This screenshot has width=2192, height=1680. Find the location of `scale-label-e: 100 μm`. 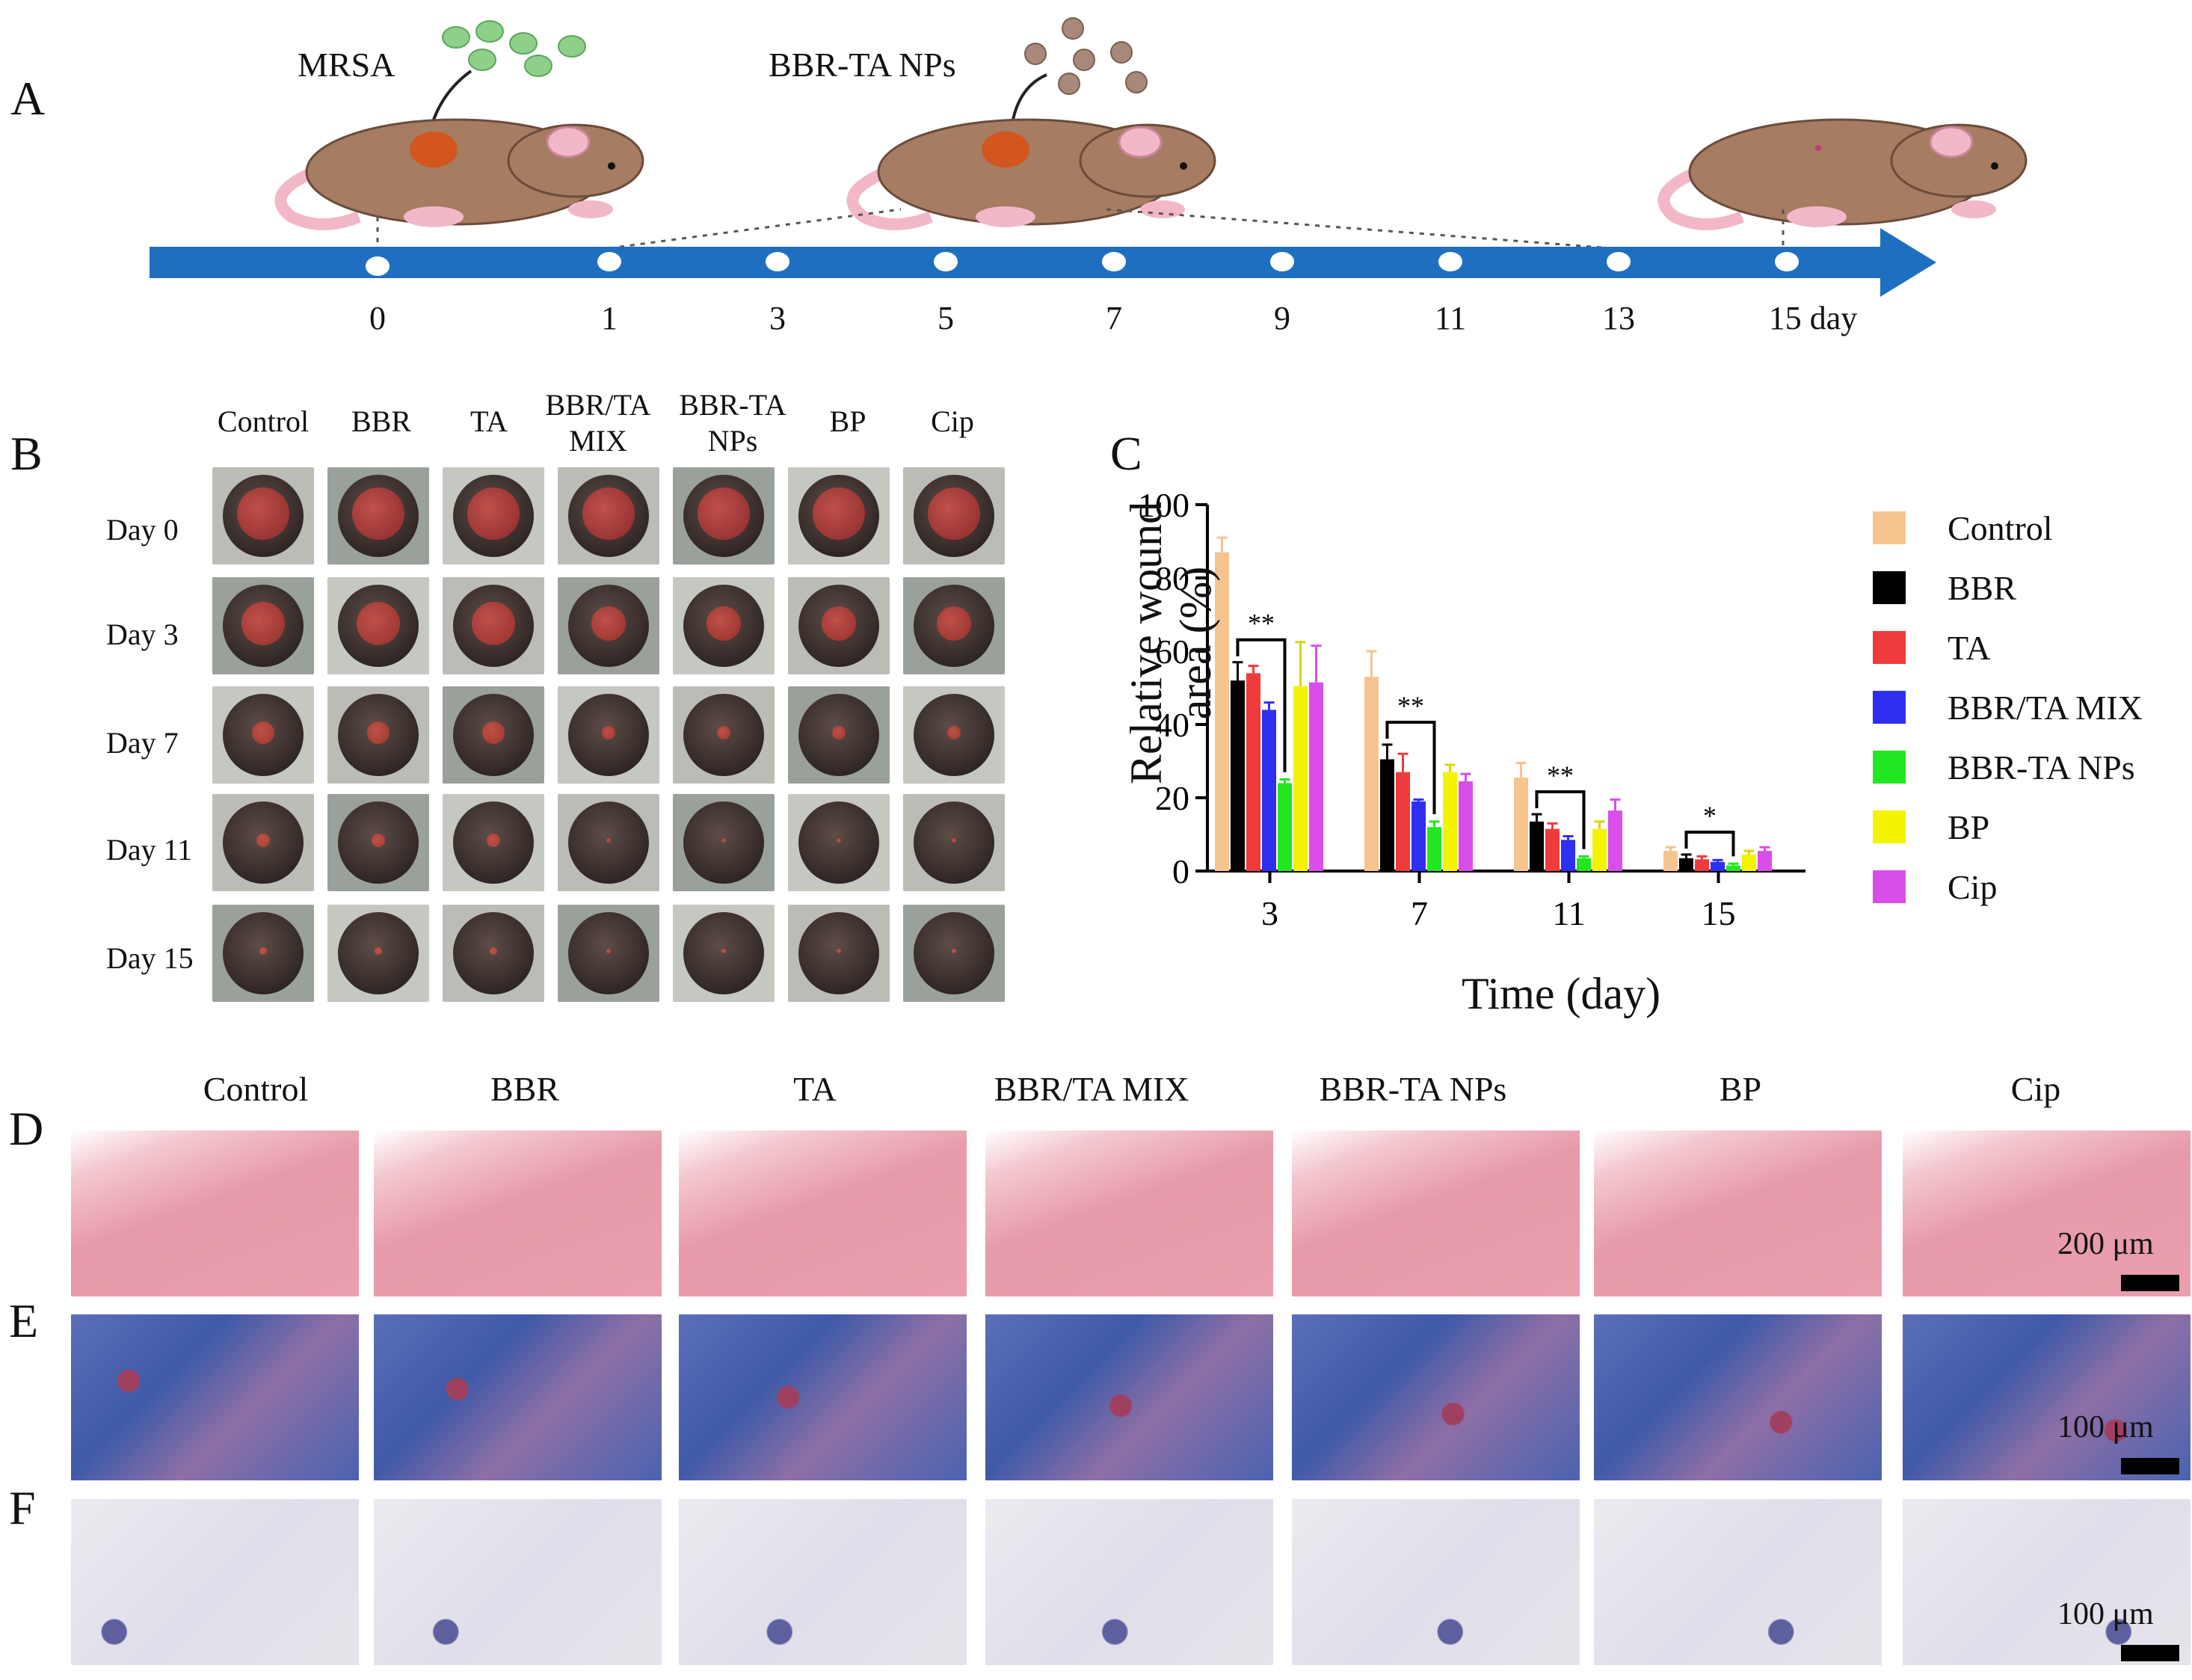

scale-label-e: 100 μm is located at coordinates (2105, 1427).